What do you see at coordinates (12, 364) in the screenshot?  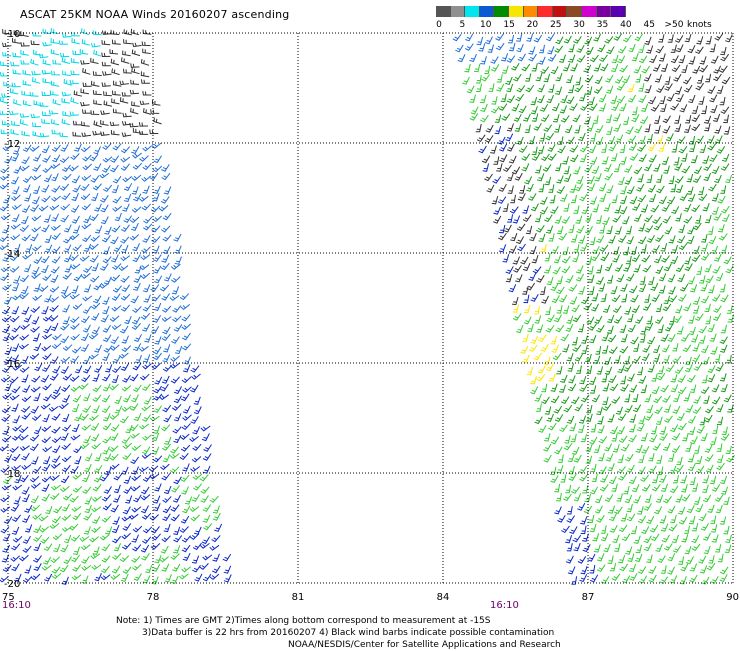 I see `lat-label: -16` at bounding box center [12, 364].